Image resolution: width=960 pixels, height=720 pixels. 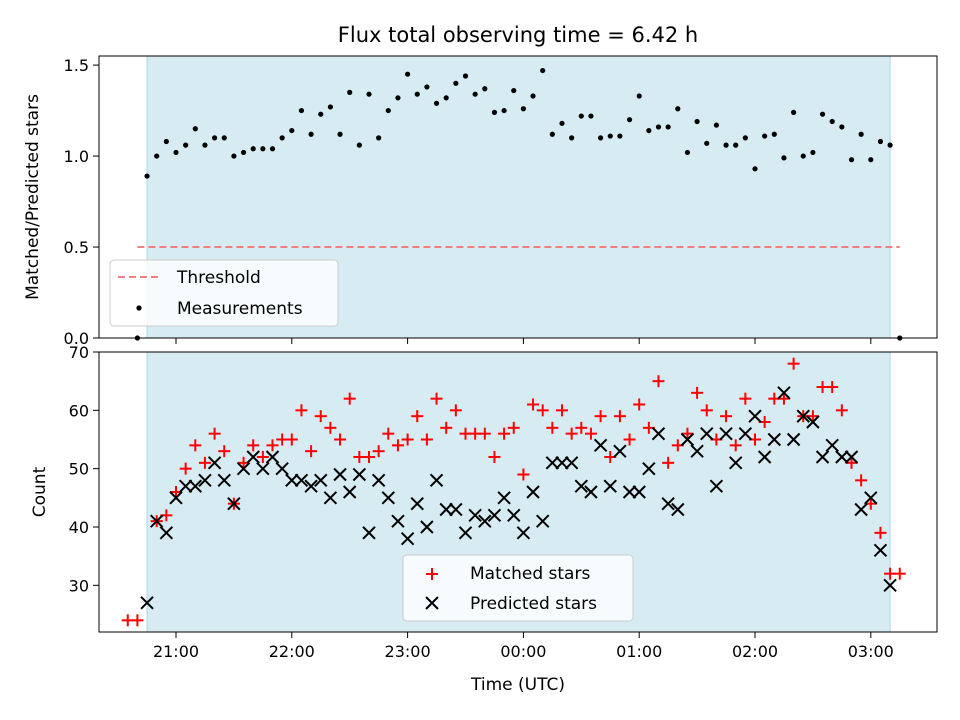 I want to click on count-legend-box, so click(x=518, y=588).